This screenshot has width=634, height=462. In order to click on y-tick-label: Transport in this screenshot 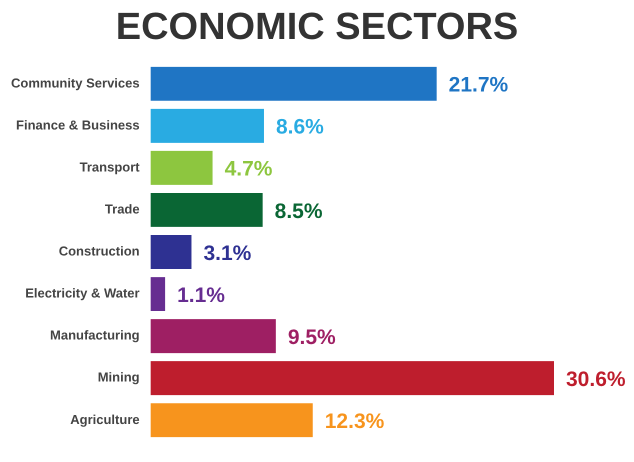, I will do `click(110, 166)`.